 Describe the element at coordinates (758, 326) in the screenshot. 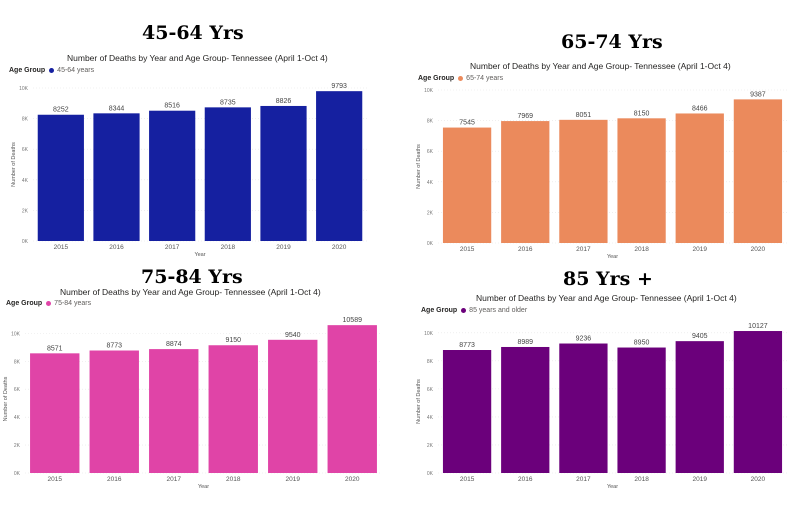

I see `data-label: 10127` at that location.